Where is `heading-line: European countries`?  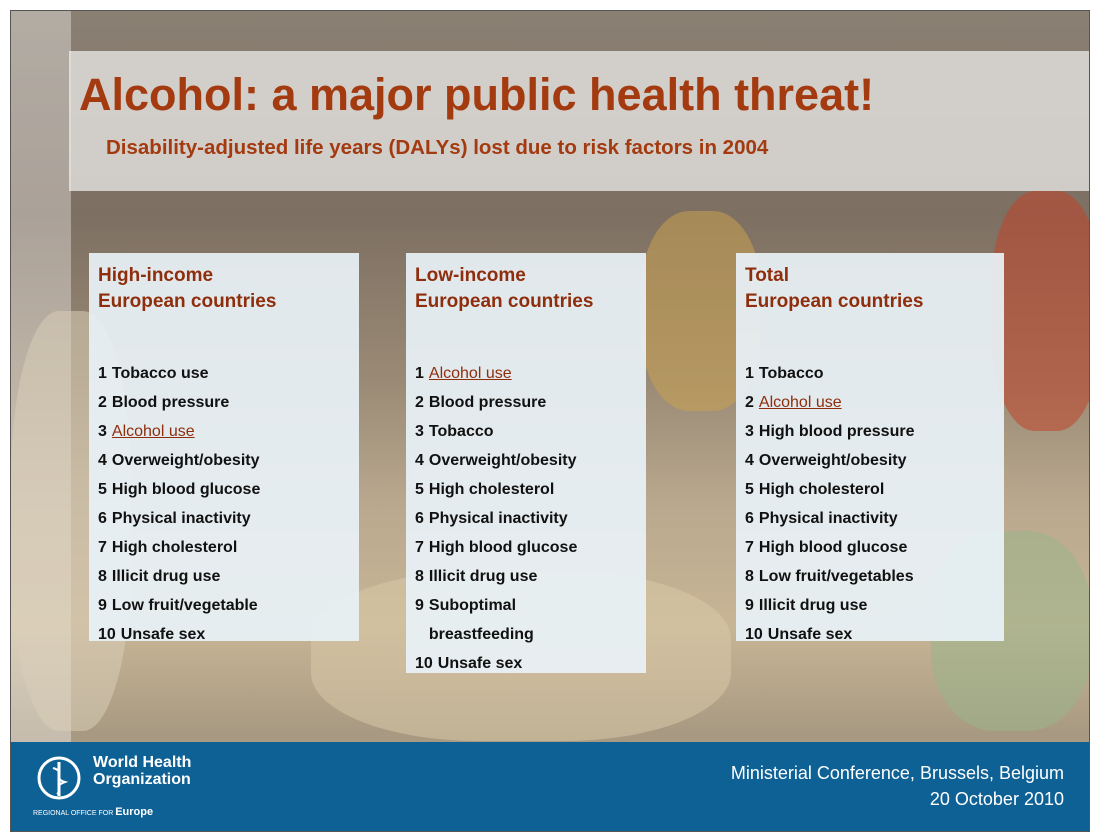
heading-line: European countries is located at coordinates (834, 301).